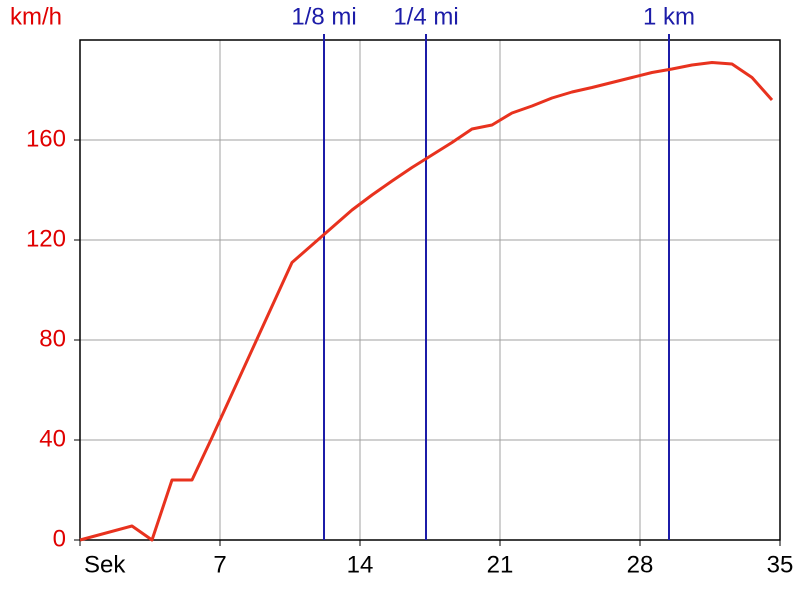 The height and width of the screenshot is (600, 800). What do you see at coordinates (669, 16) in the screenshot?
I see `distance-marker-label: 1 km` at bounding box center [669, 16].